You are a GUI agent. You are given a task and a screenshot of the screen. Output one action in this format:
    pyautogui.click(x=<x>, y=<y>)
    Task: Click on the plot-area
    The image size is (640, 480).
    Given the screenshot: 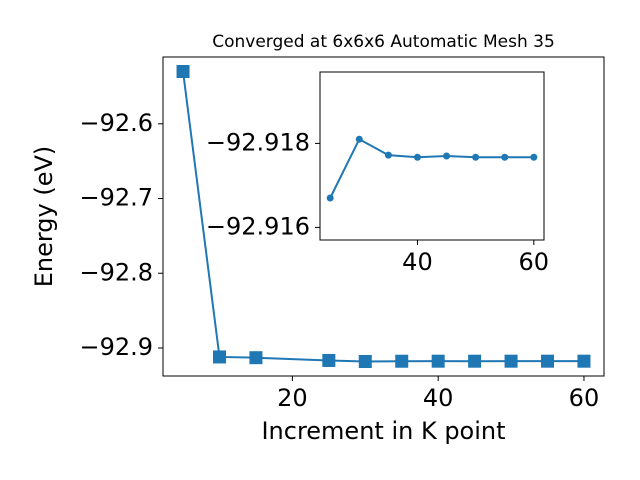 What is the action you would take?
    pyautogui.click(x=432, y=156)
    